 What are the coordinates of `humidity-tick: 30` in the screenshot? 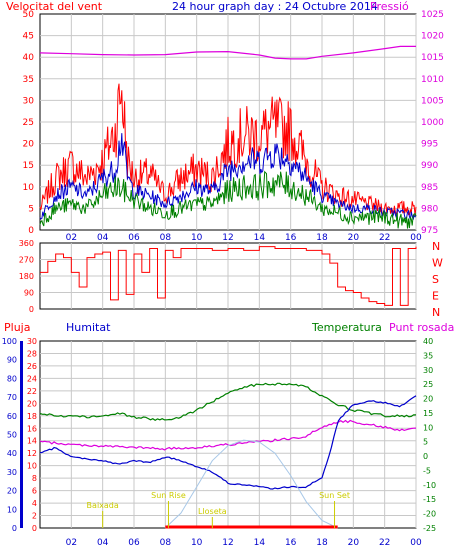 It's located at (12, 472).